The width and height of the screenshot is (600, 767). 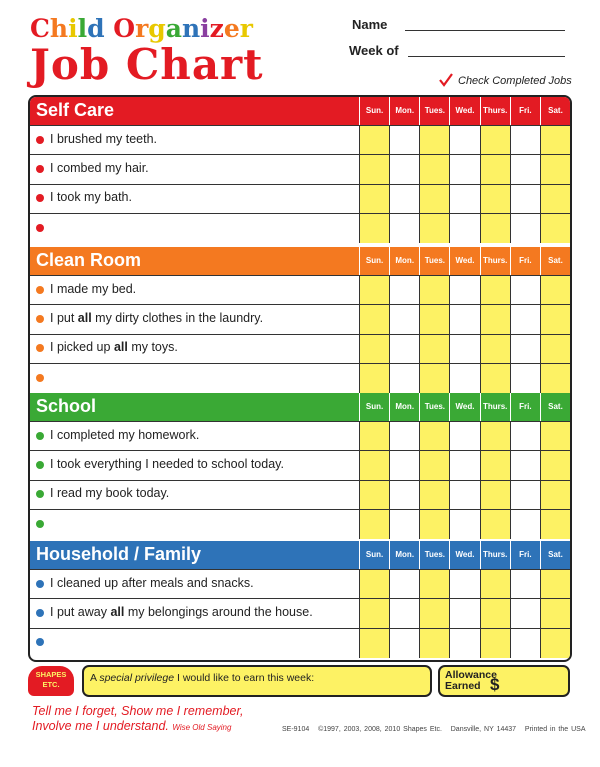 I want to click on name-label: Name, so click(x=370, y=24).